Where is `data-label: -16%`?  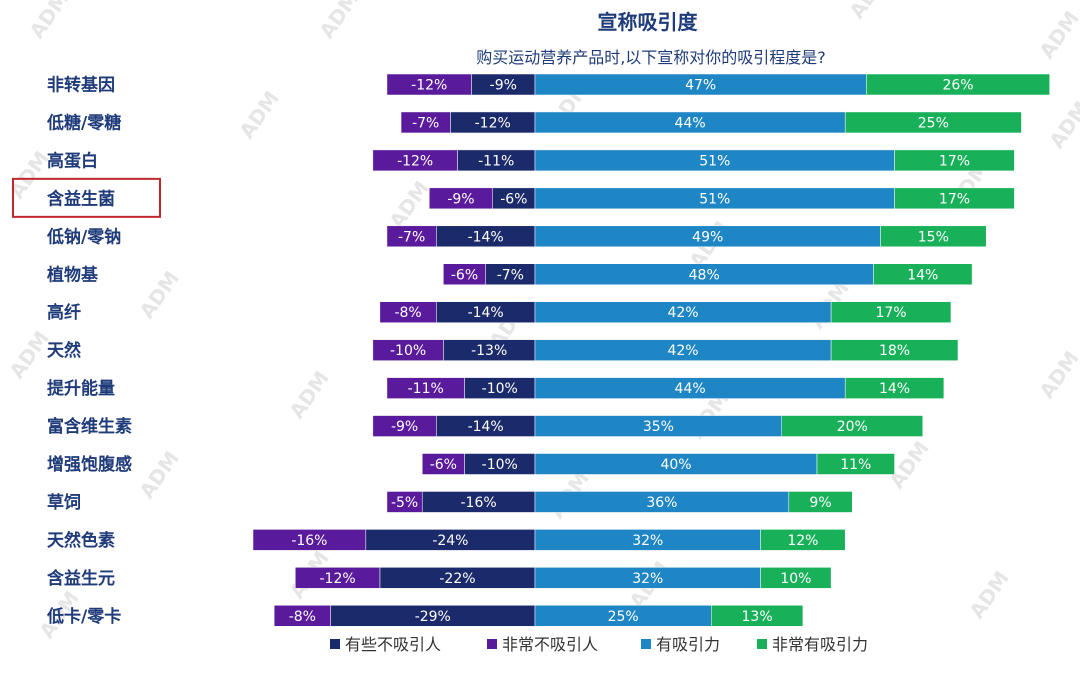 data-label: -16% is located at coordinates (479, 503).